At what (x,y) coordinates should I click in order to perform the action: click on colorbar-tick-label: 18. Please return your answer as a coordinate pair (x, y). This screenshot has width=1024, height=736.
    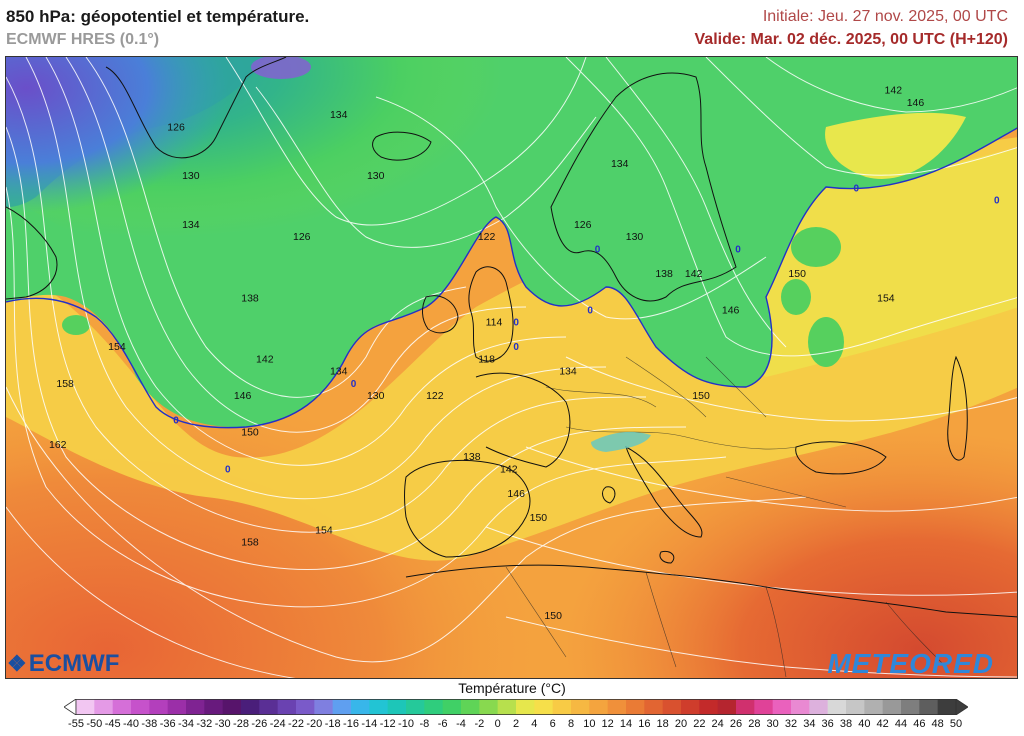
    Looking at the image, I should click on (662, 724).